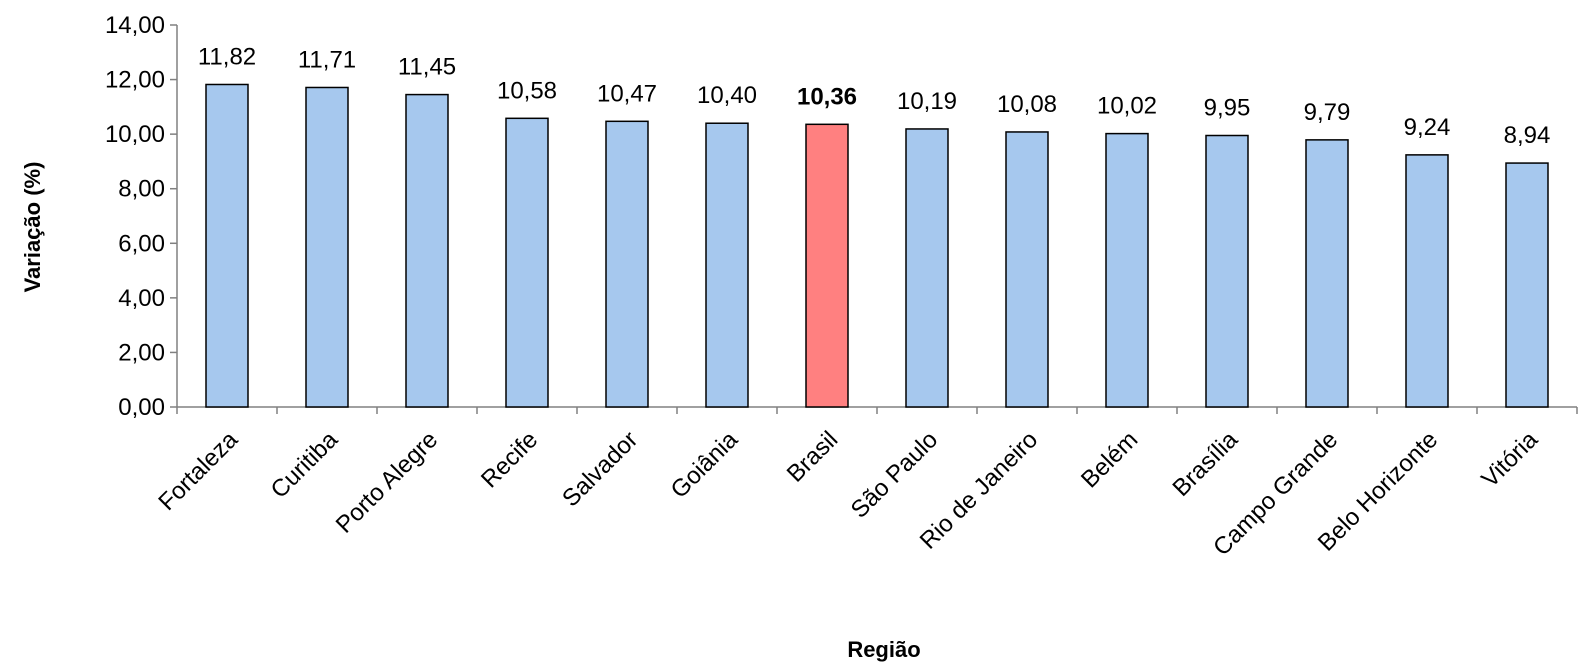 The image size is (1585, 672). I want to click on bar-porto-alegre, so click(427, 250).